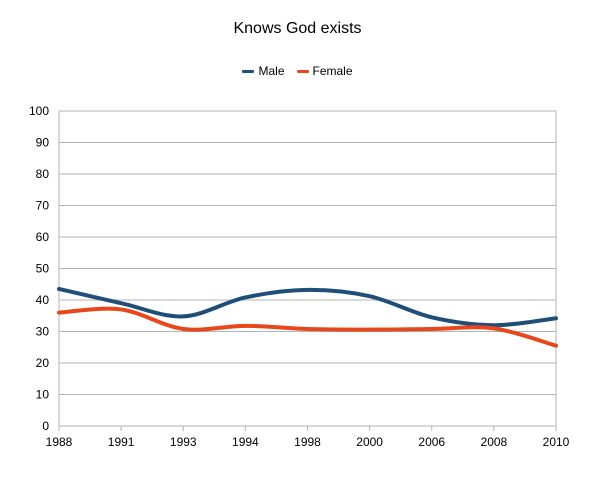 The image size is (595, 478). I want to click on y-tick-label-20: 20, so click(43, 363).